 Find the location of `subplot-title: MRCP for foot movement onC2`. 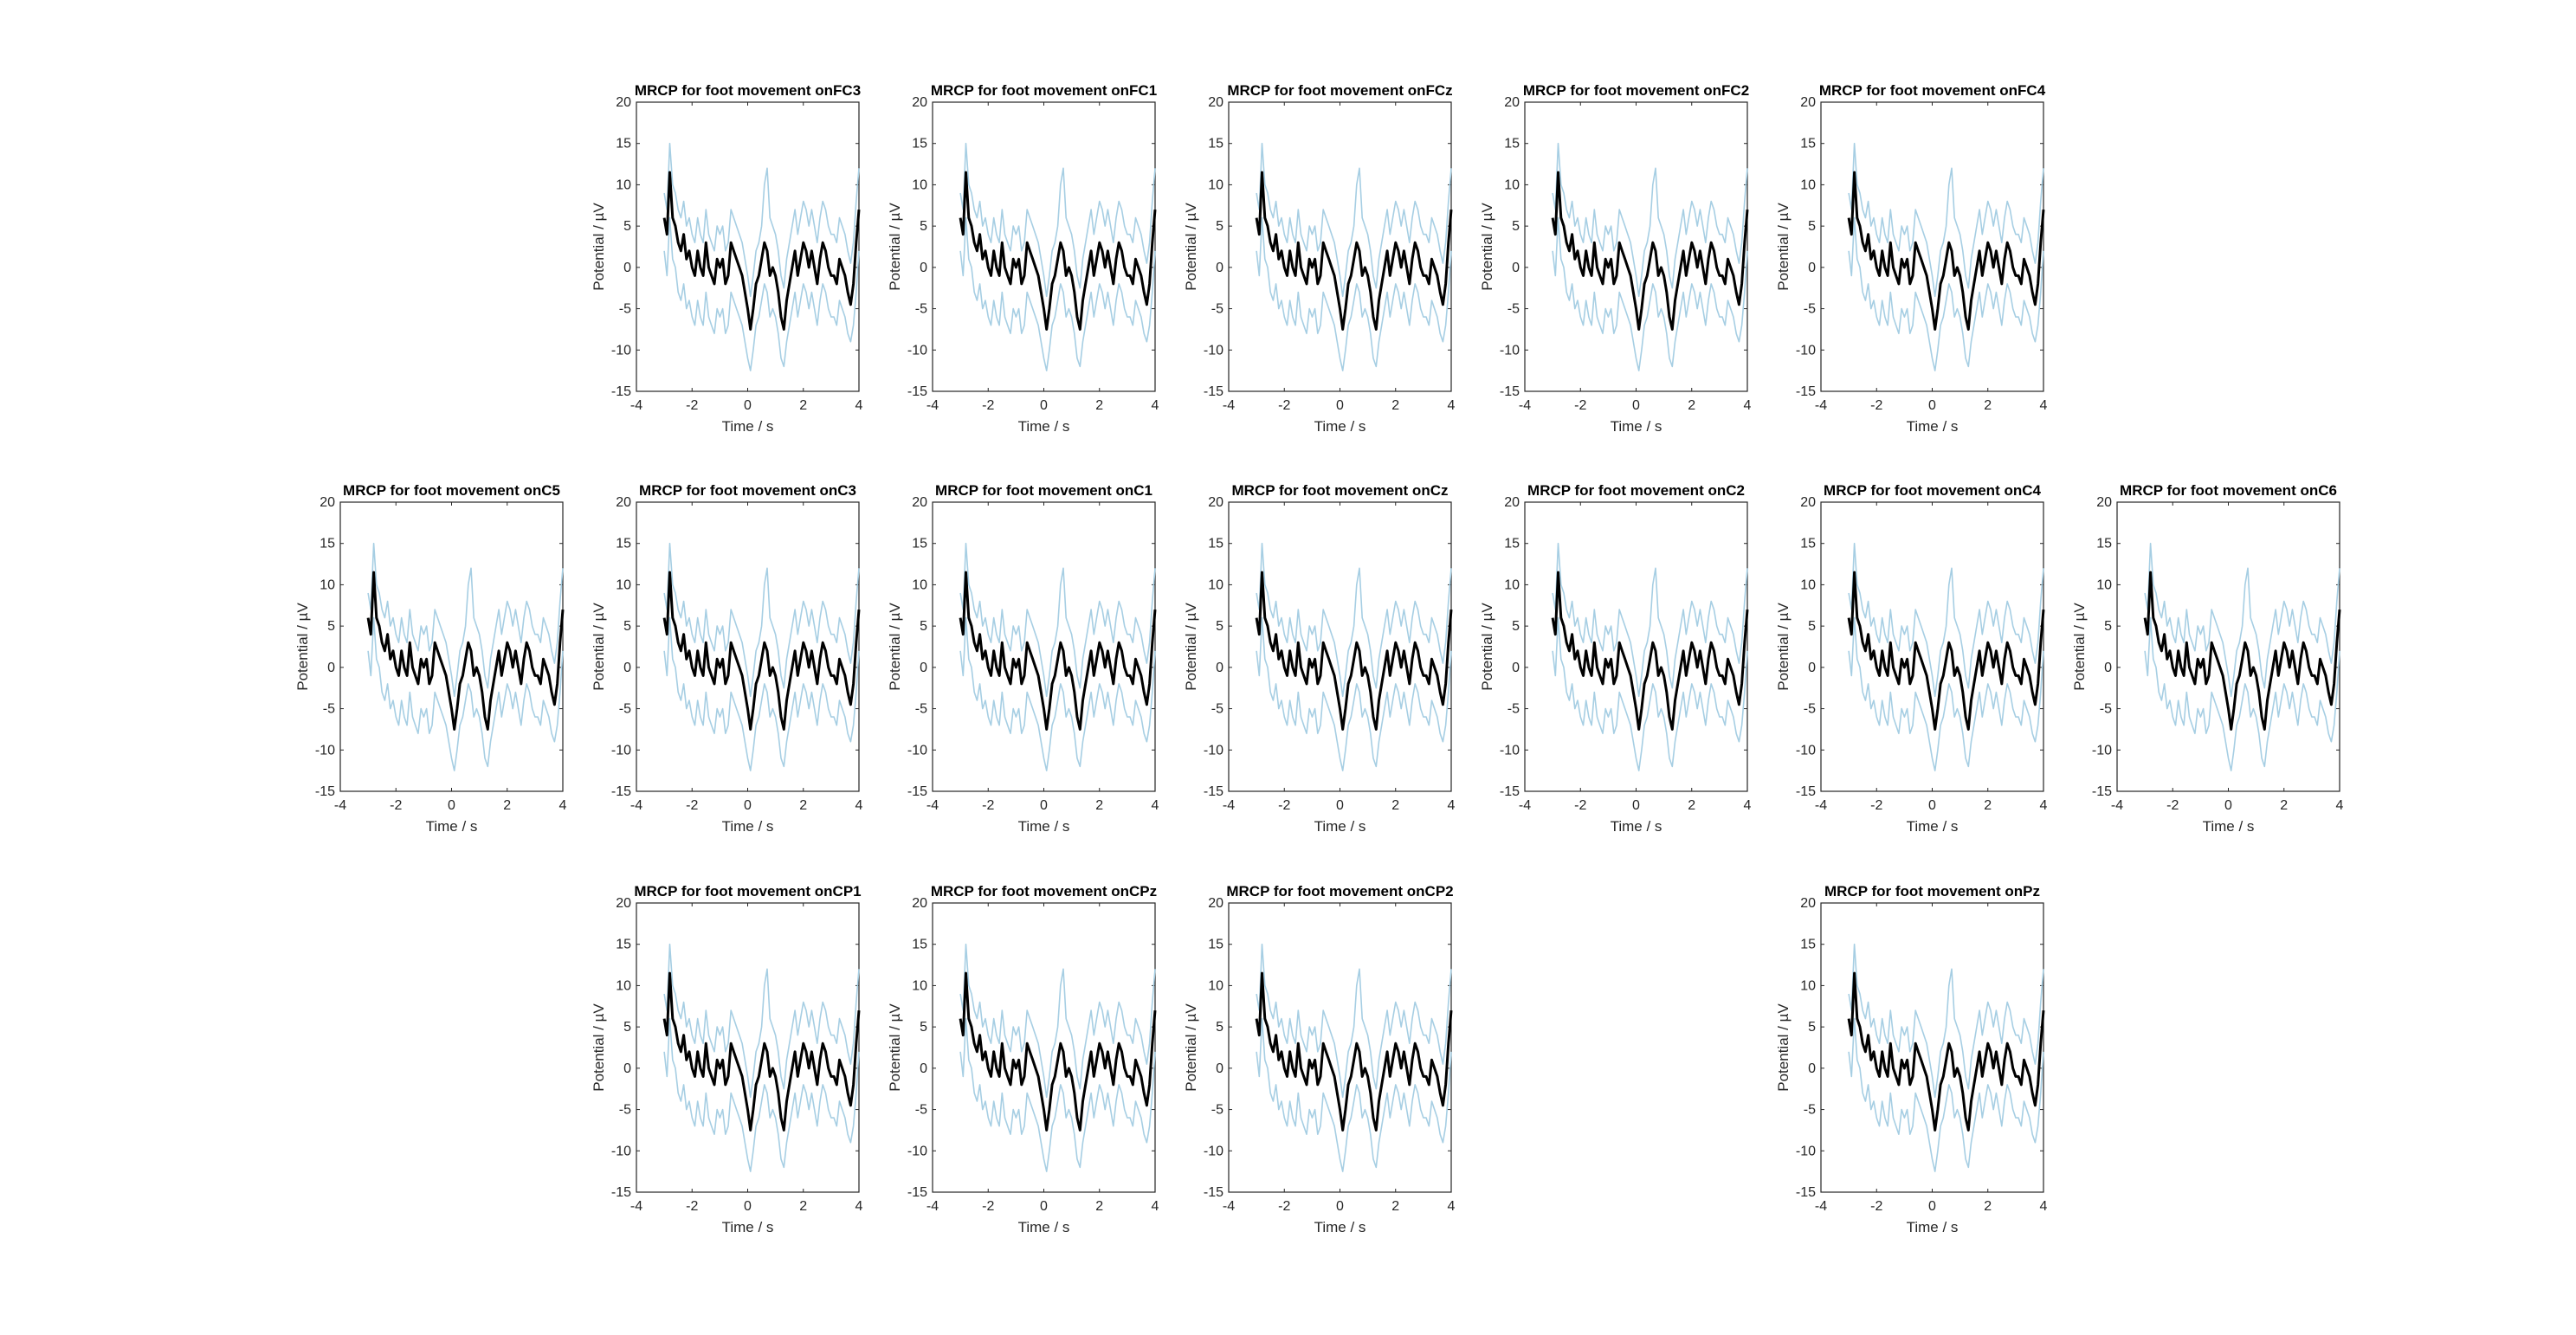

subplot-title: MRCP for foot movement onC2 is located at coordinates (1636, 491).